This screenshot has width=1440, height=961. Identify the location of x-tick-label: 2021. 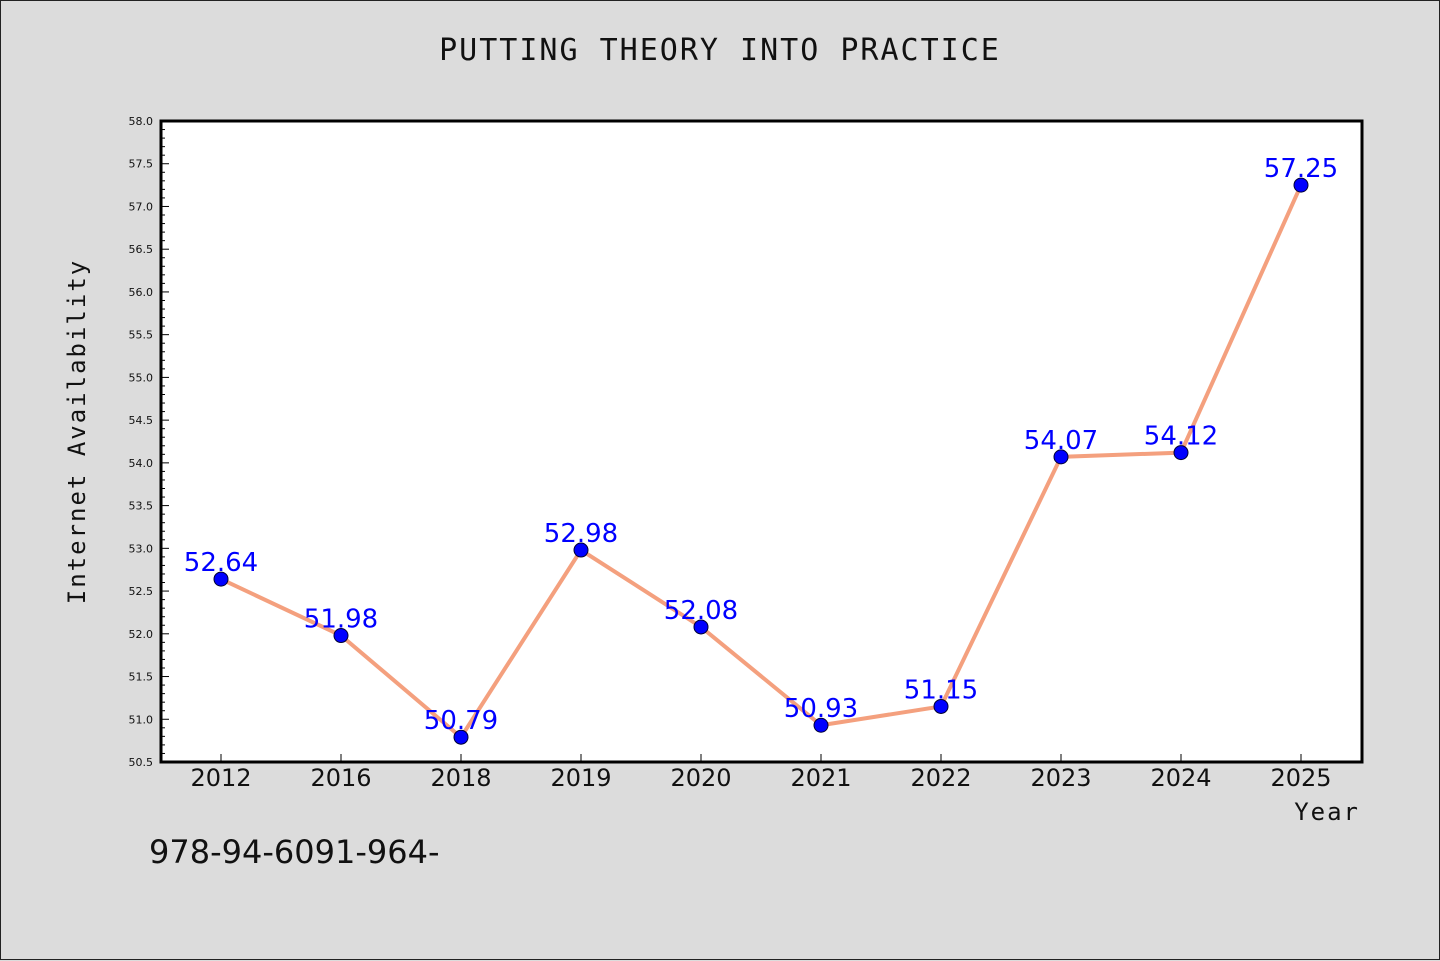
(820, 778).